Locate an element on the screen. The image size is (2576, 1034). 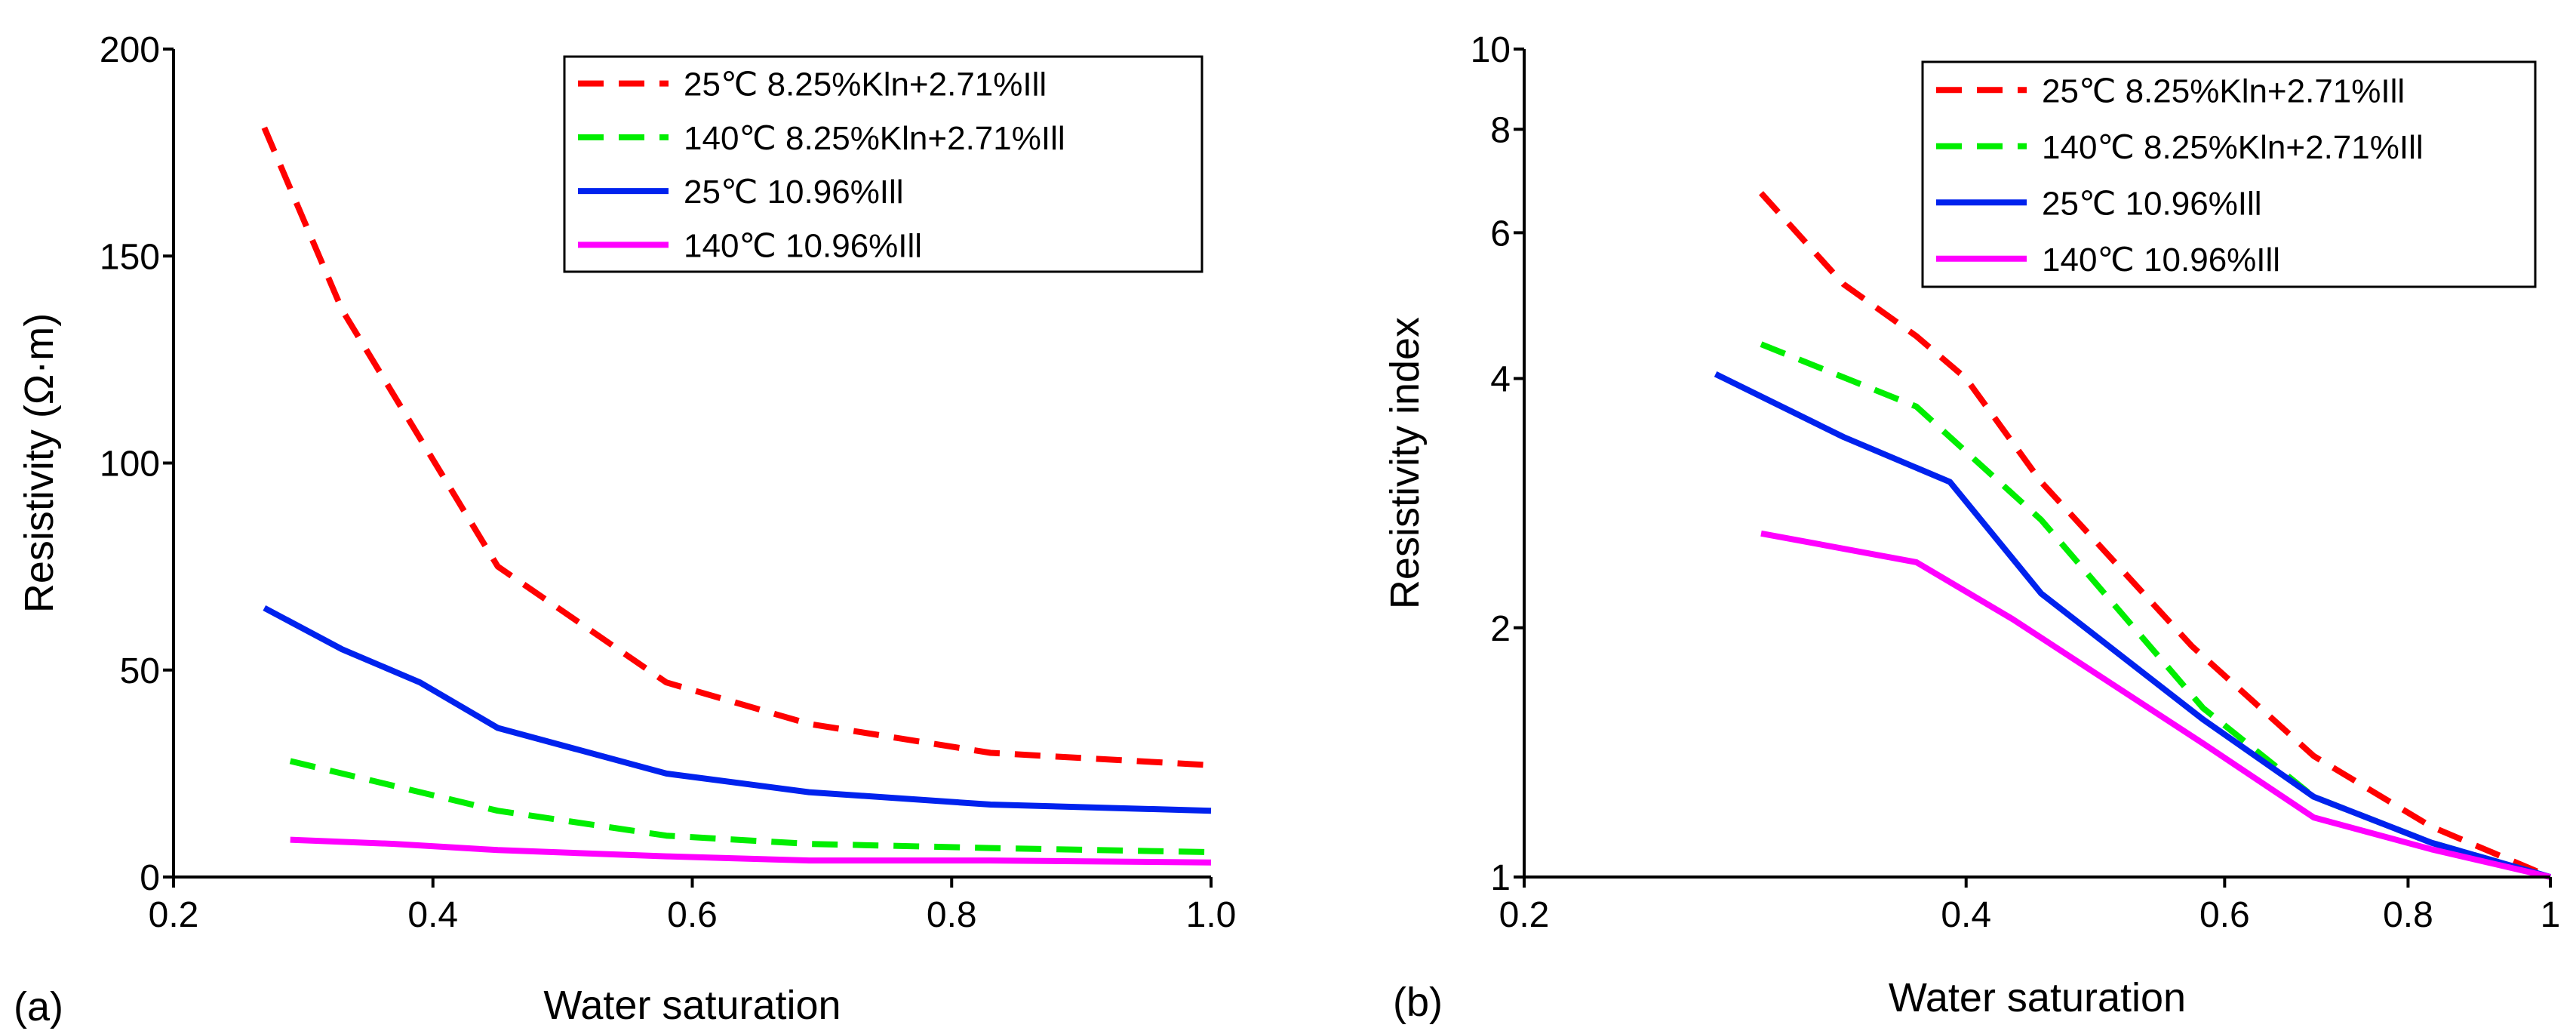
y-tick-label: 150 is located at coordinates (130, 257).